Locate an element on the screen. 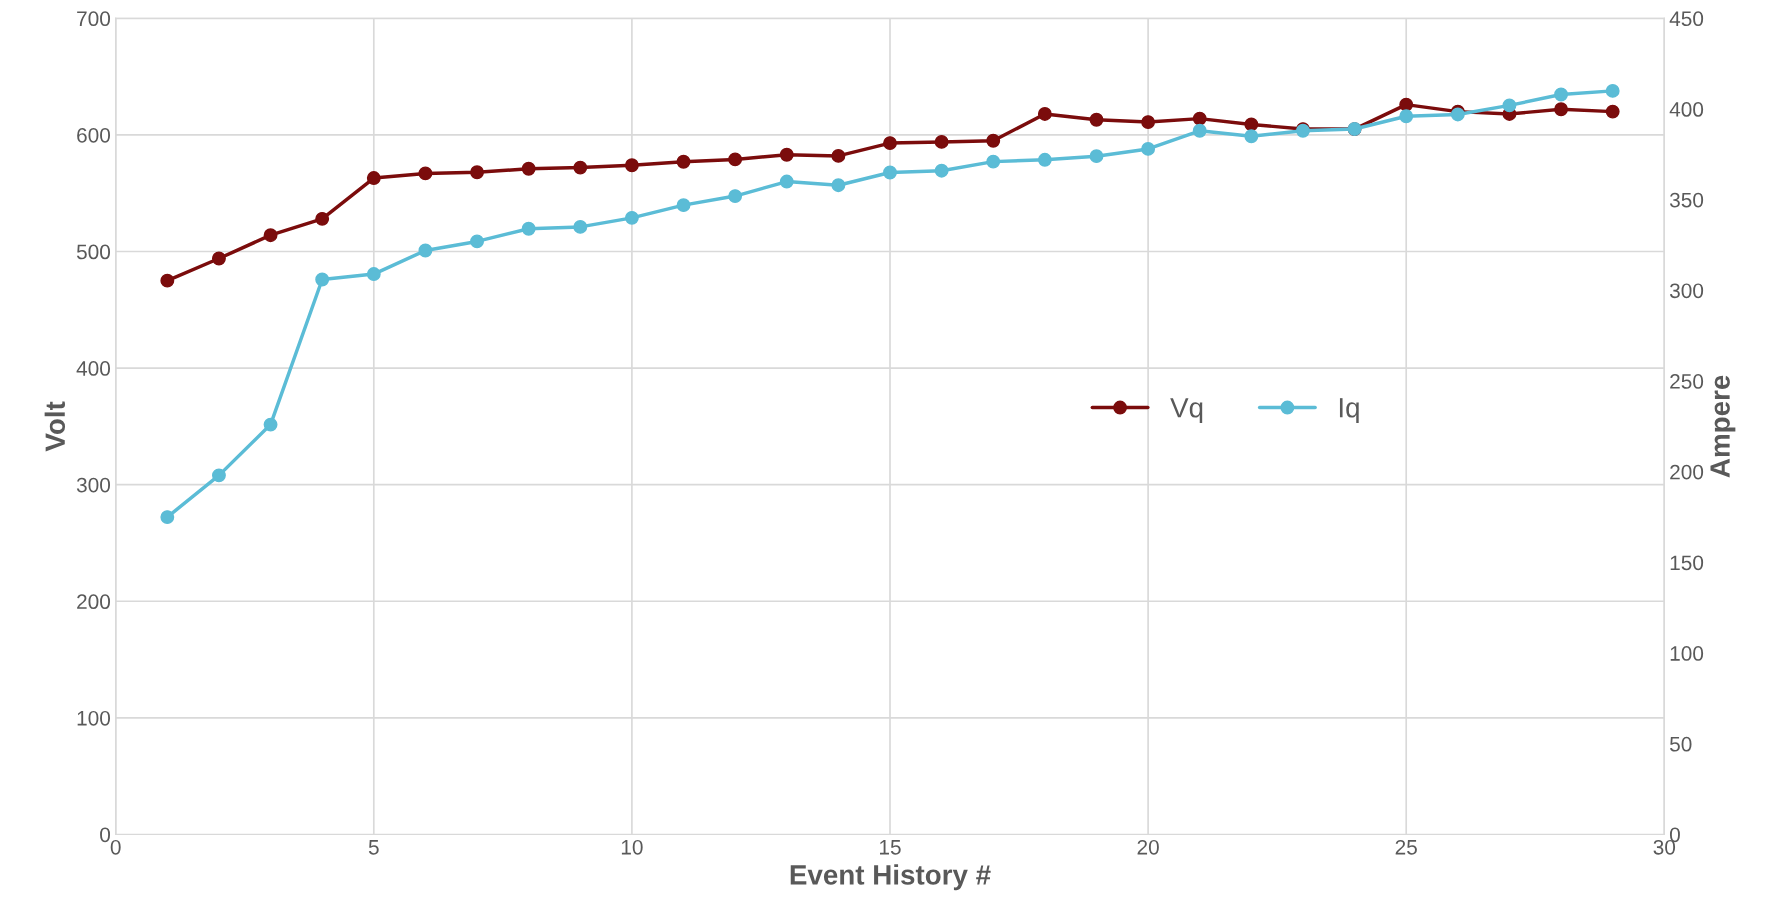  y2-axis-title: Ampere is located at coordinates (1723, 426).